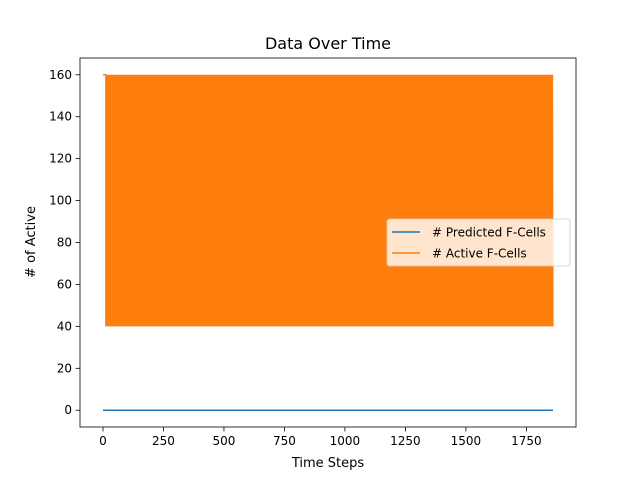  I want to click on legend-box, so click(478, 242).